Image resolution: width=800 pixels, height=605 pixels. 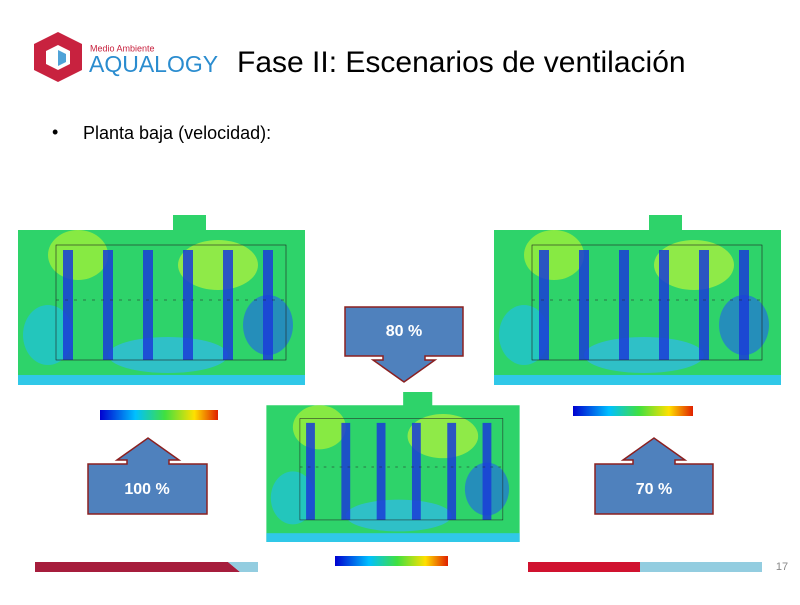 I want to click on logo, so click(x=58, y=57).